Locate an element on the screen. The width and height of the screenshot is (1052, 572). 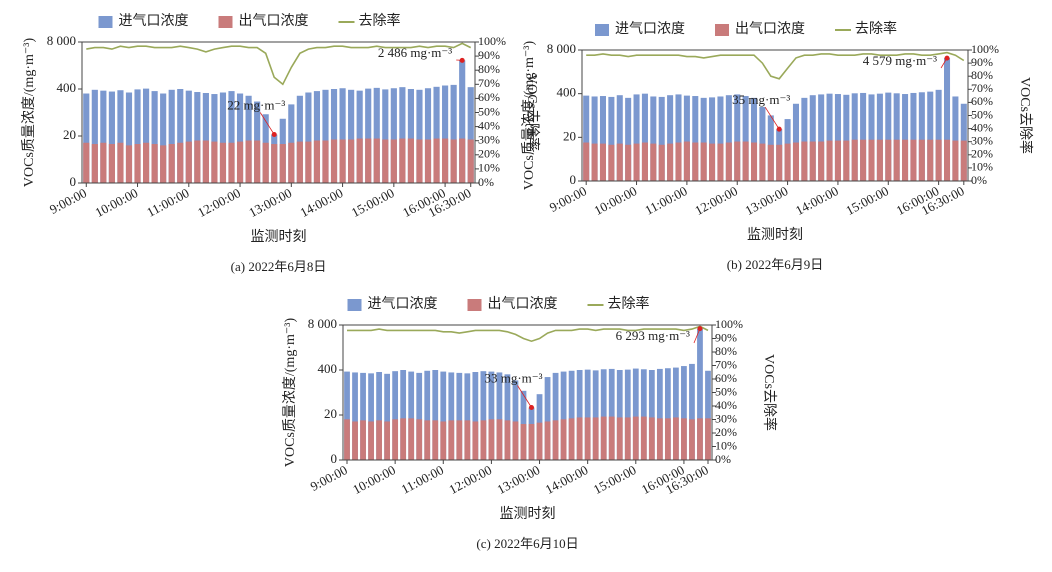
legend-label: 进气口浓度 is located at coordinates (650, 29).